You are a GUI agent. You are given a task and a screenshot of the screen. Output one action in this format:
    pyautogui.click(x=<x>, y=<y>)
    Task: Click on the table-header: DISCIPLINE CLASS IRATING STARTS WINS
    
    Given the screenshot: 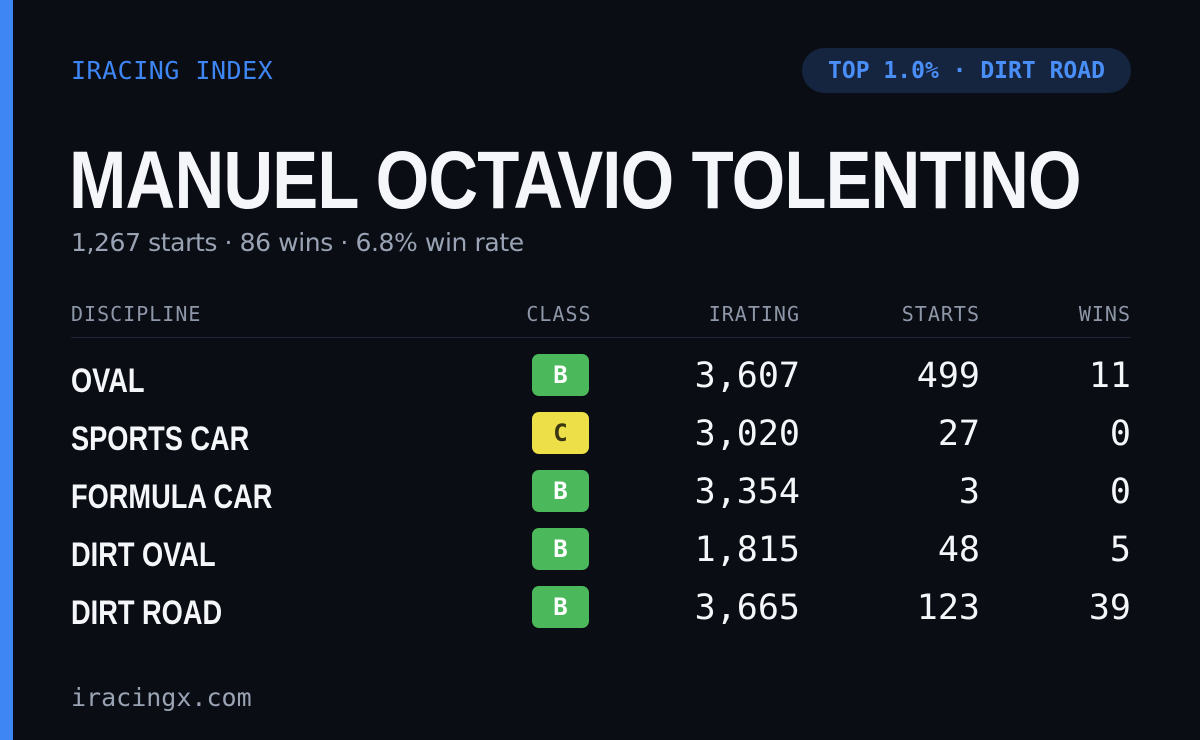 What is the action you would take?
    pyautogui.click(x=601, y=319)
    